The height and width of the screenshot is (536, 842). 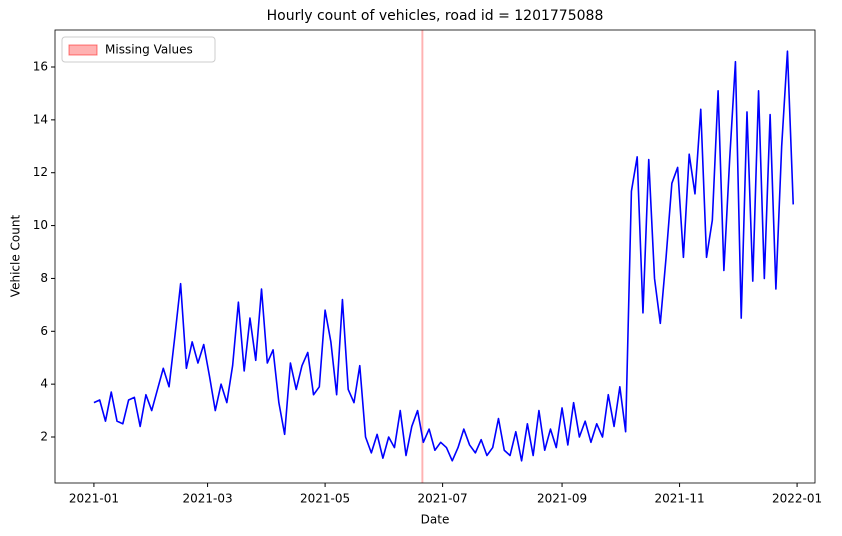 What do you see at coordinates (149, 50) in the screenshot?
I see `legend-label: Missing Values` at bounding box center [149, 50].